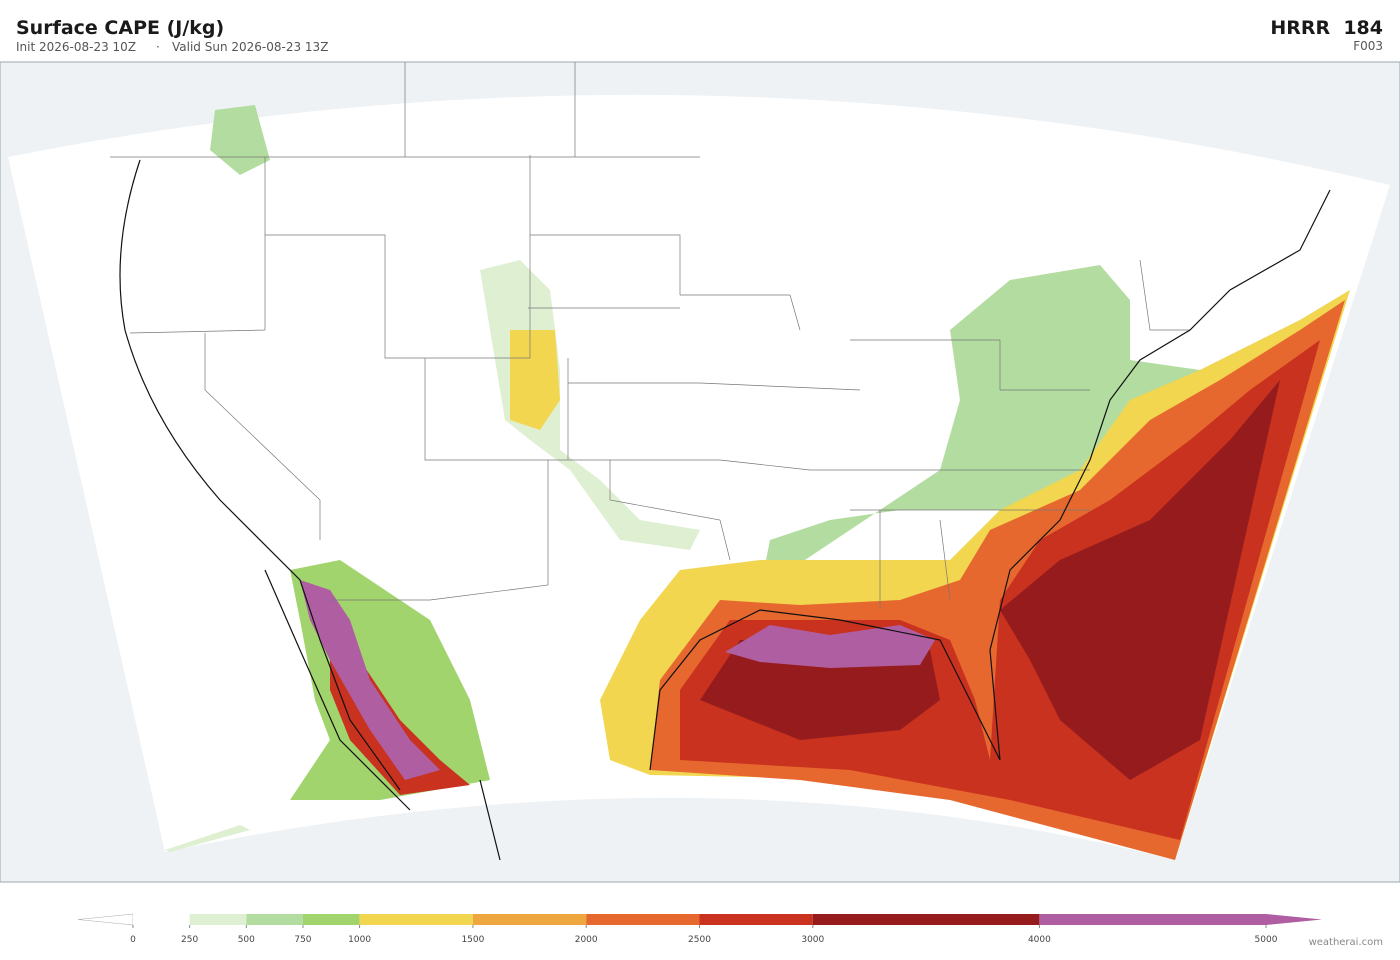  Describe the element at coordinates (586, 940) in the screenshot. I see `colorbar-tick-label: 2000` at that location.